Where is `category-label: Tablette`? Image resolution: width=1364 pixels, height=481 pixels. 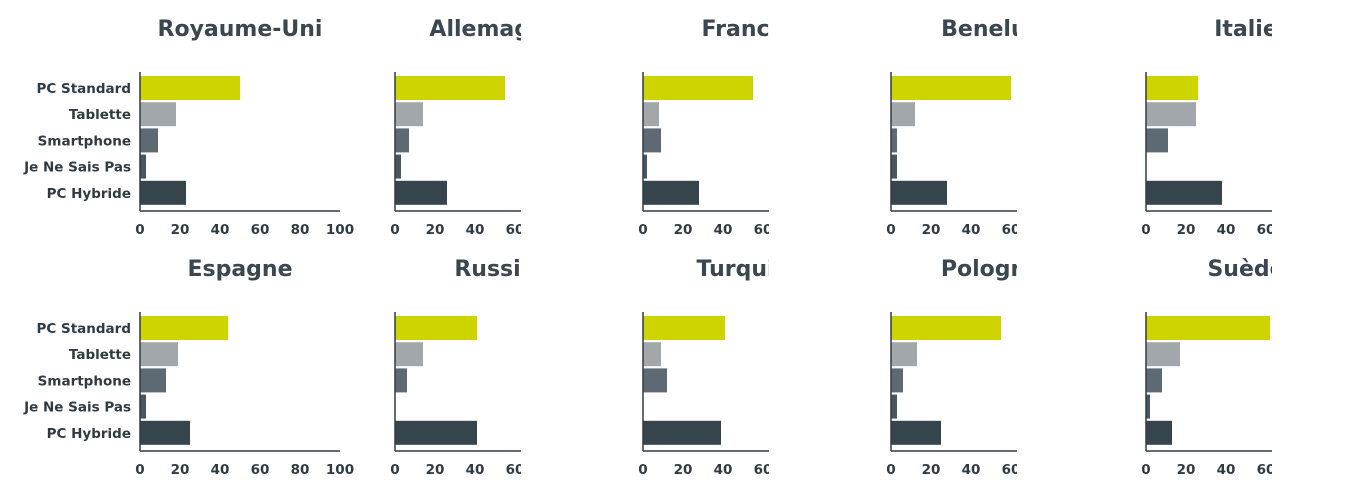 category-label: Tablette is located at coordinates (100, 355).